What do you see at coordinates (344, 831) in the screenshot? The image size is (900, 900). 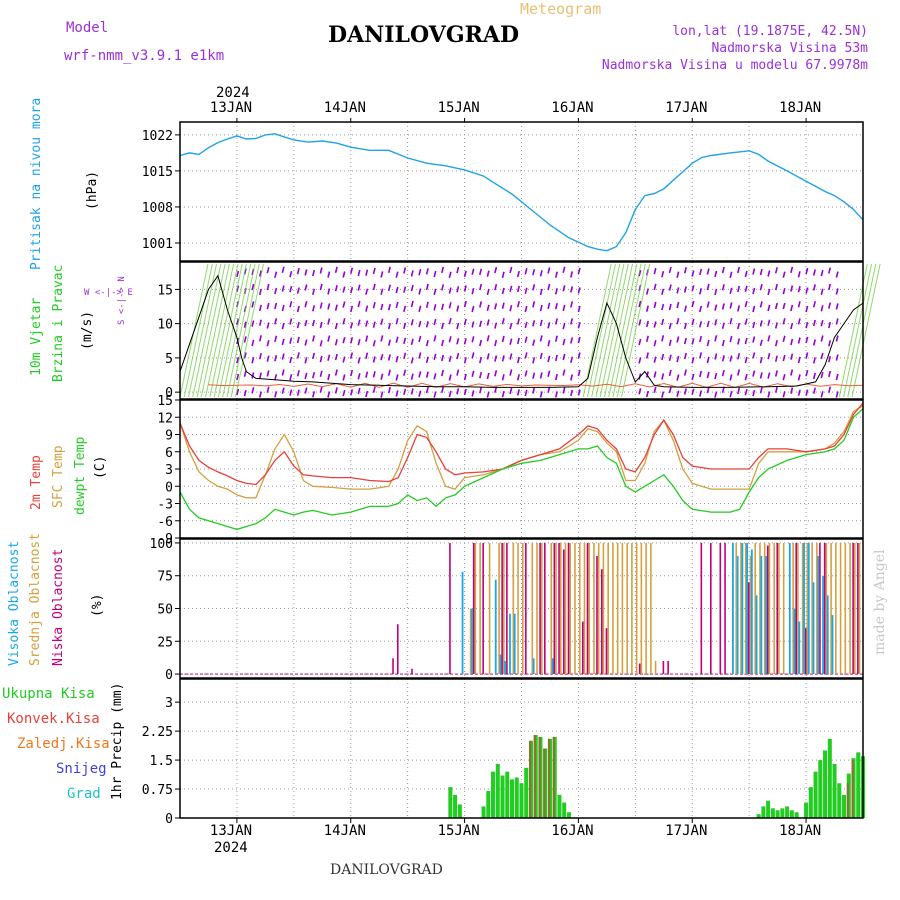 I see `bottom-day-label: 14JAN` at bounding box center [344, 831].